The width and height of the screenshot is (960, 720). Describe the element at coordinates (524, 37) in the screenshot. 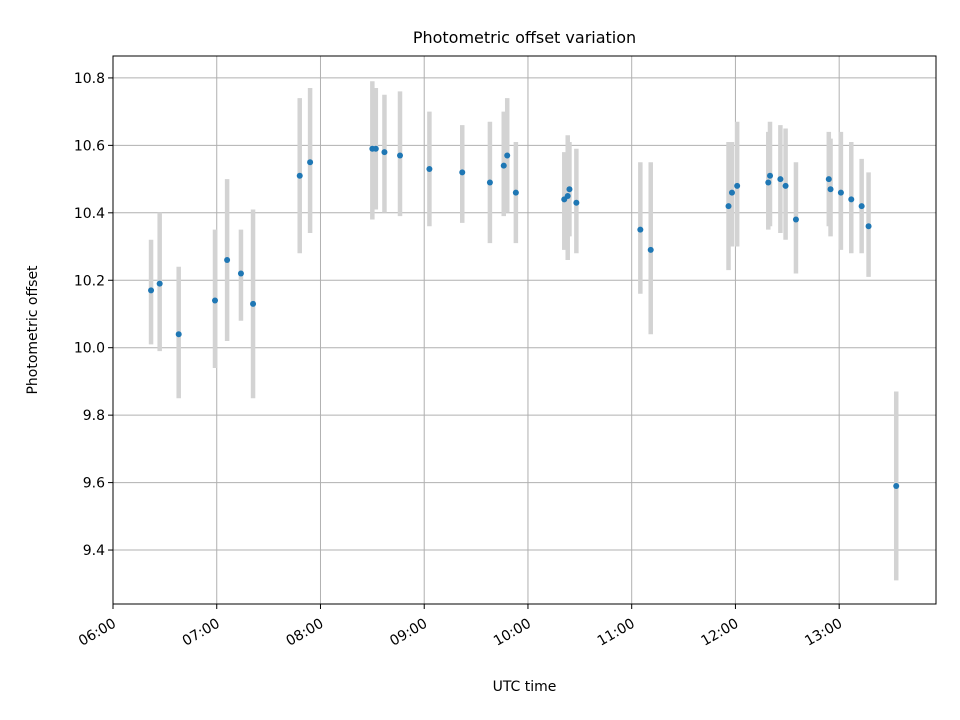

I see `chart-title: Photometric offset variation` at that location.